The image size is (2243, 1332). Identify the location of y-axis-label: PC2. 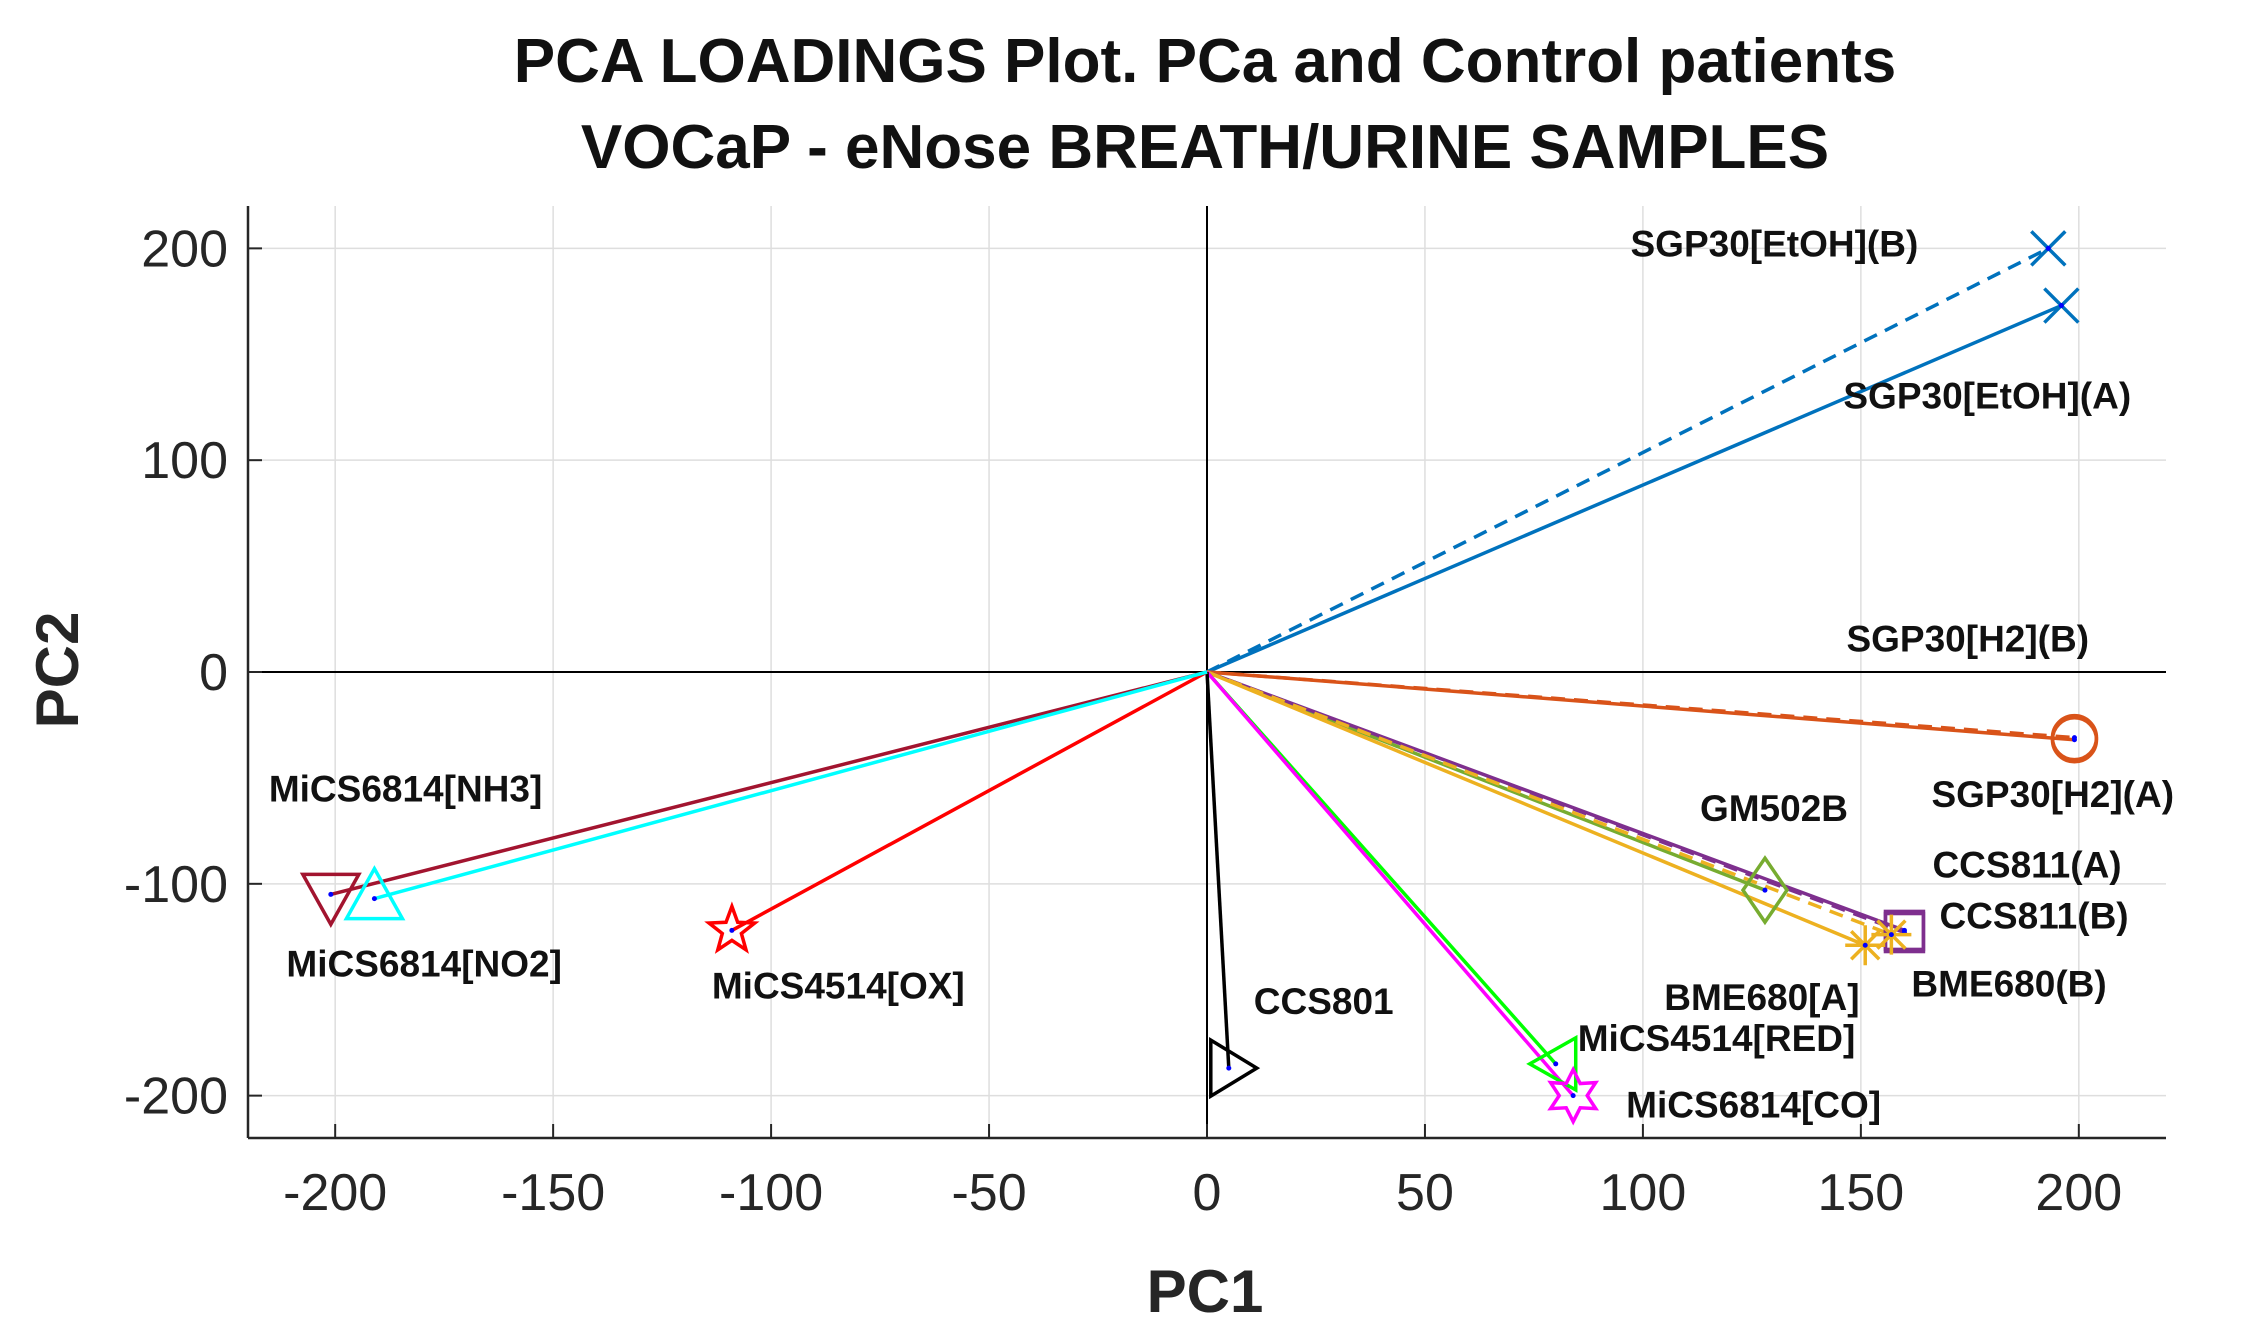
(57, 670).